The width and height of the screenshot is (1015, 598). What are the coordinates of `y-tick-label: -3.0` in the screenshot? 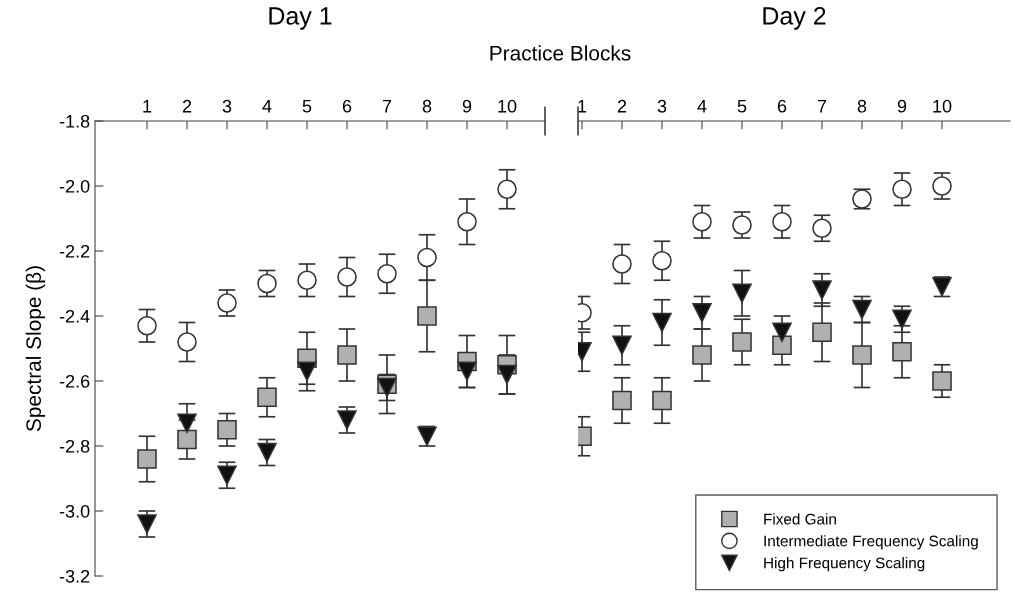 It's located at (74, 511).